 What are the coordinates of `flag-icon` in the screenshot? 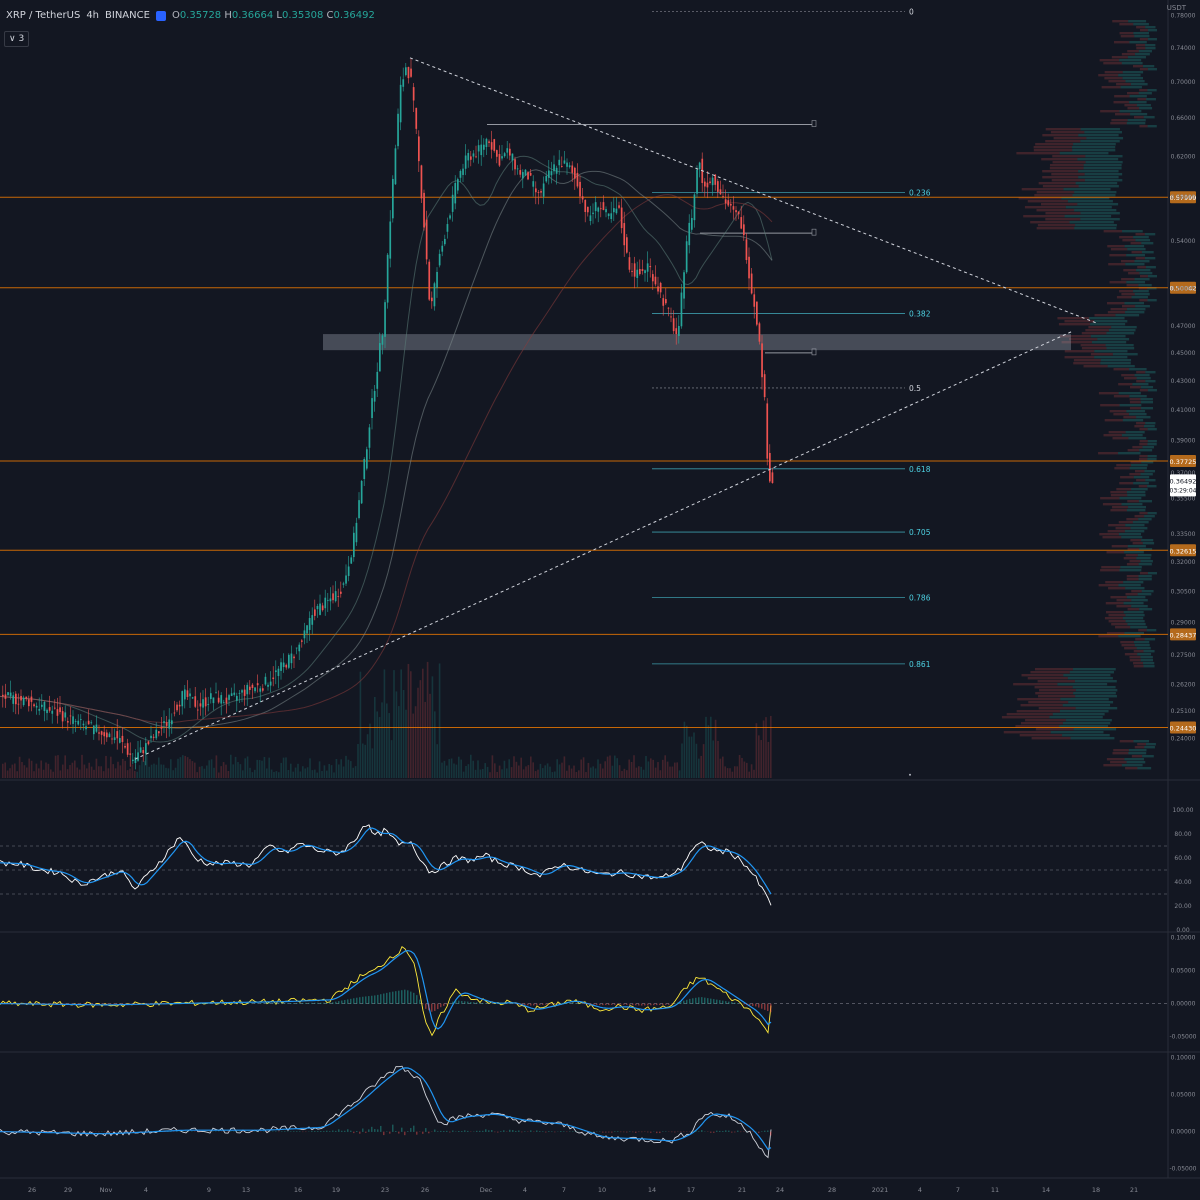 It's located at (160, 15).